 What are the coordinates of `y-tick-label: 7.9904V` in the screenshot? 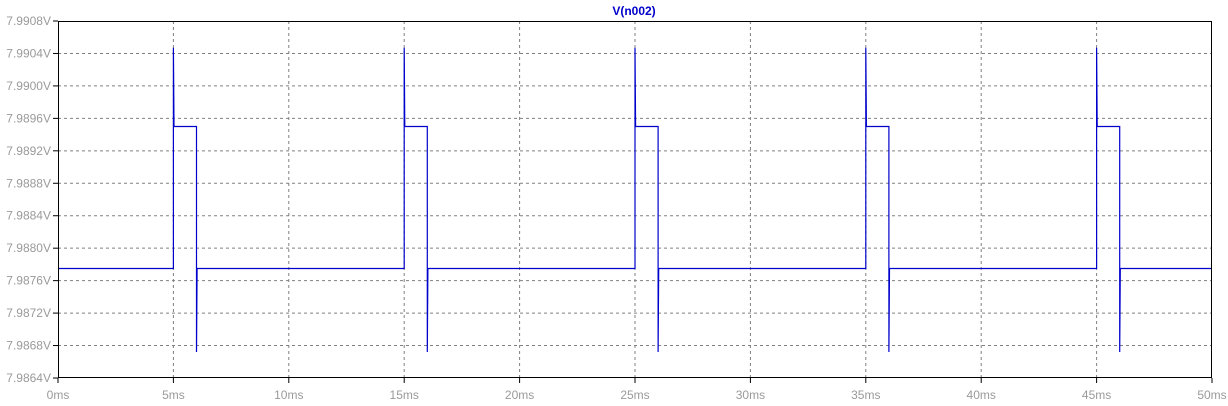 It's located at (28, 53).